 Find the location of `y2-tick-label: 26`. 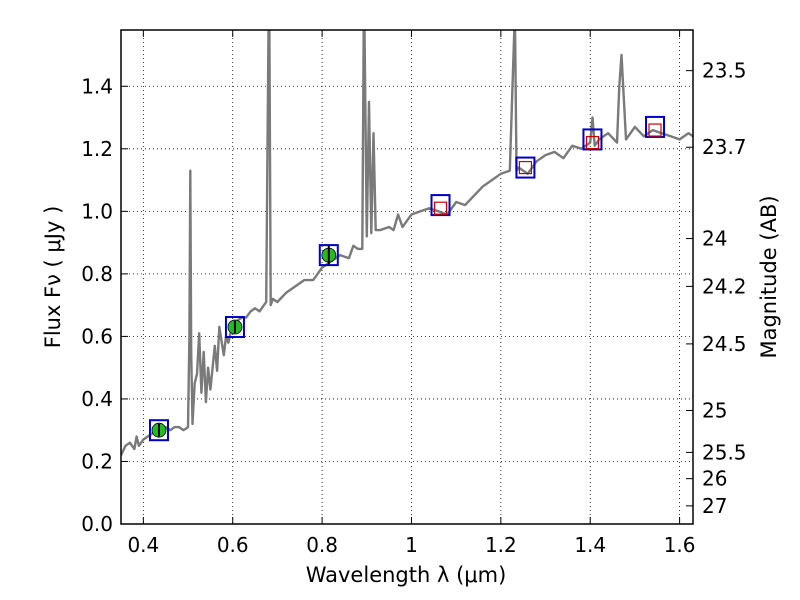

y2-tick-label: 26 is located at coordinates (714, 479).